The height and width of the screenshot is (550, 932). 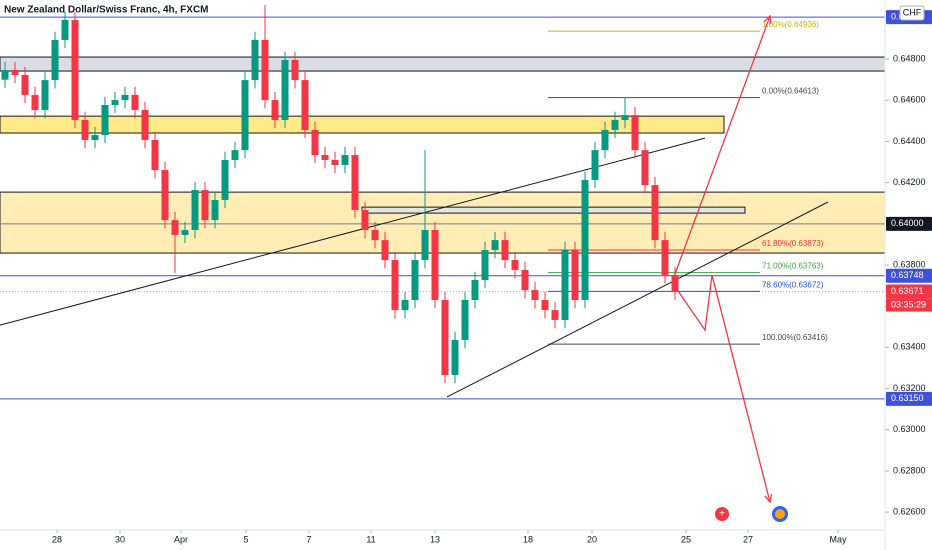 What do you see at coordinates (308, 539) in the screenshot?
I see `x-tick-label: 7` at bounding box center [308, 539].